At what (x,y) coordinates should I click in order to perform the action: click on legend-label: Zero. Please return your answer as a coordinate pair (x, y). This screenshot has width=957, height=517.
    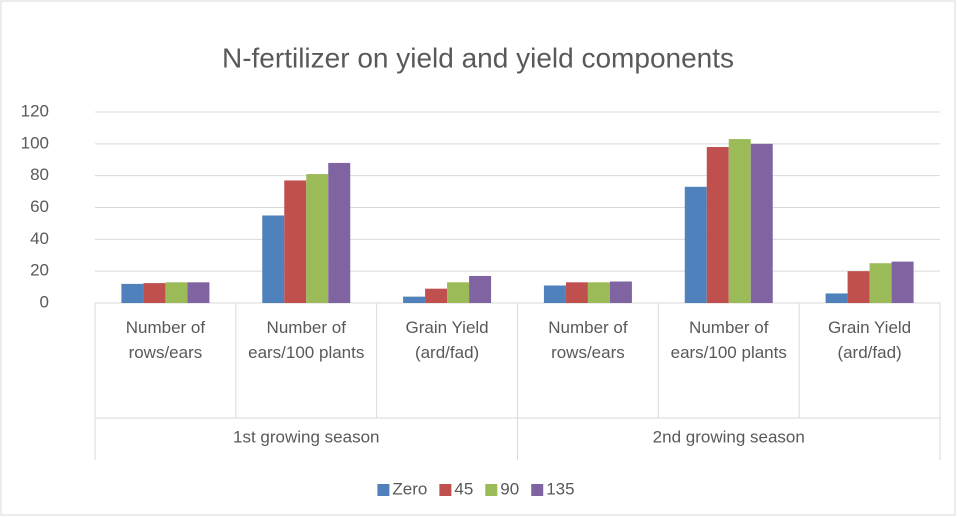
    Looking at the image, I should click on (409, 488).